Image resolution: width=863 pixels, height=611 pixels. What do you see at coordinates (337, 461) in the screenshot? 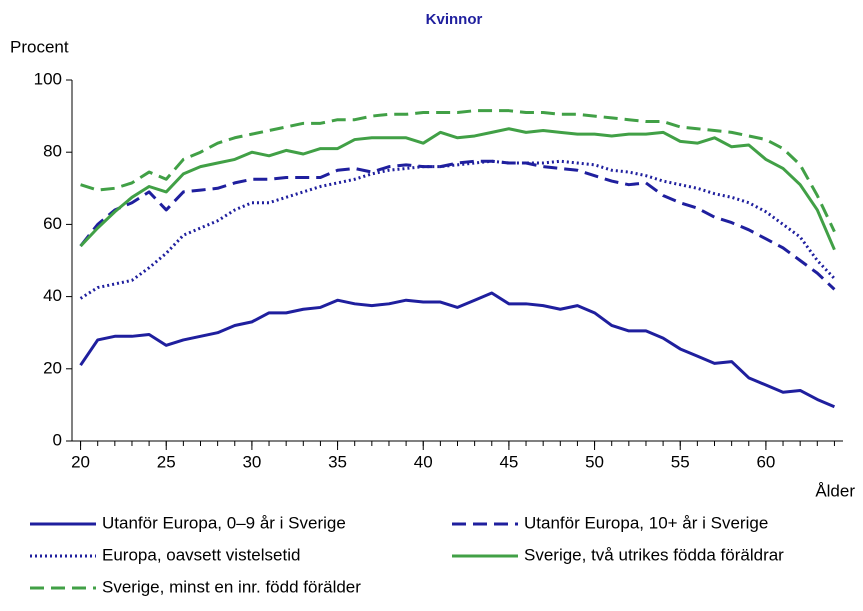
I see `x-tick-label: 35` at bounding box center [337, 461].